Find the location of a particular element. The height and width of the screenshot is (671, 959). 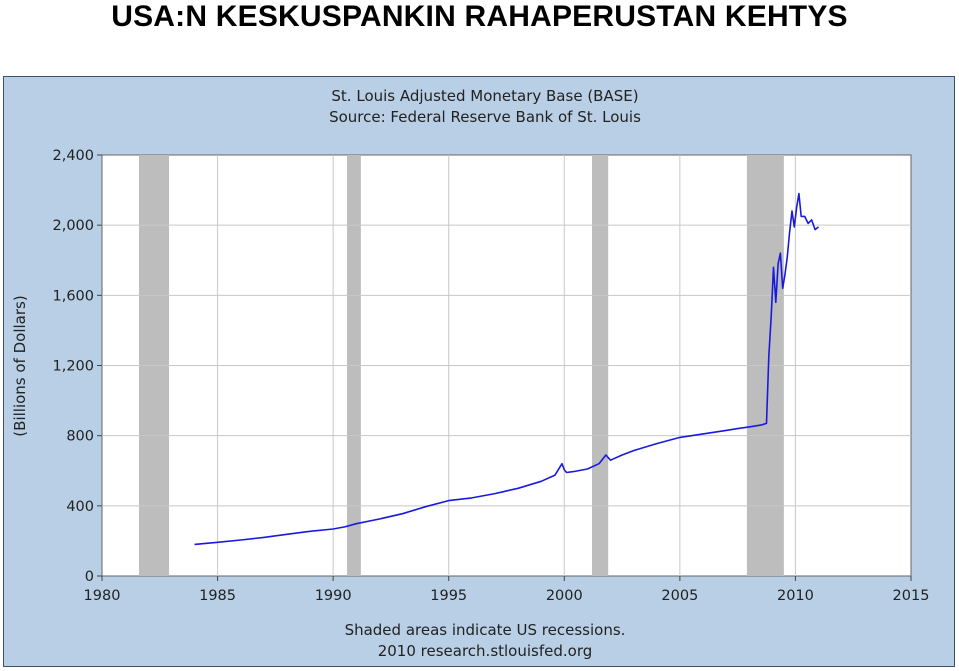

x-tick-label: 2010 is located at coordinates (795, 596).